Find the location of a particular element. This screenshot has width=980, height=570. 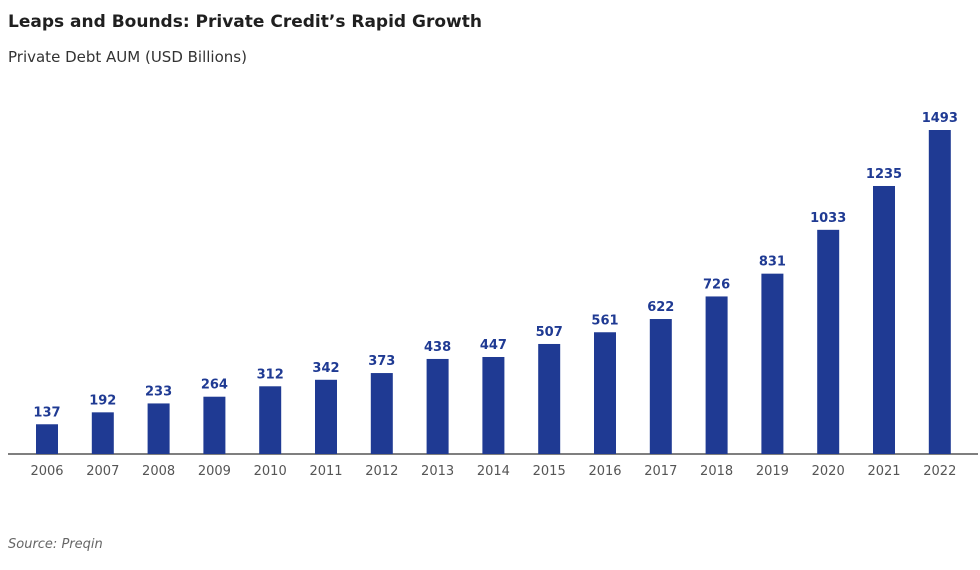

chart-subtitle: Private Debt AUM (USD Billions) is located at coordinates (127, 57).